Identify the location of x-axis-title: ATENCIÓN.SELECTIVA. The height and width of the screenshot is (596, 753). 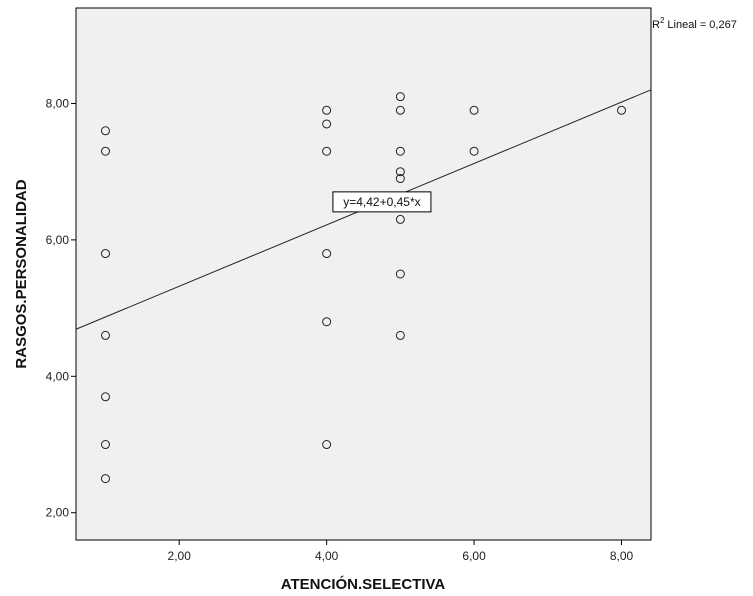
(363, 584).